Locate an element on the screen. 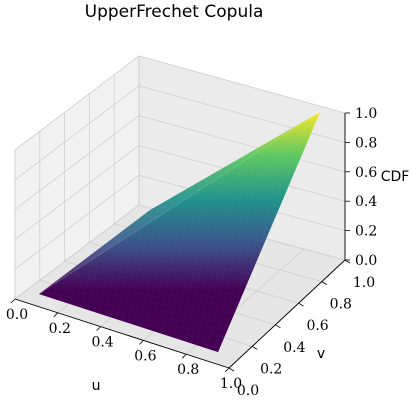 The height and width of the screenshot is (409, 413). v-tick-label: 0.6 is located at coordinates (317, 326).